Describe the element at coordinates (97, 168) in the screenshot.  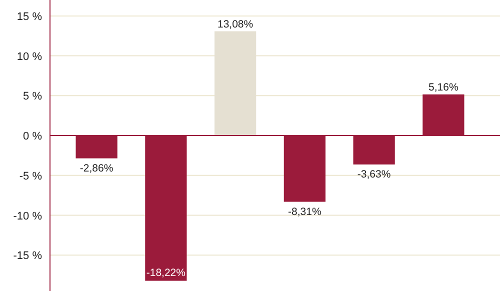
I see `data-label: -2,86%` at that location.